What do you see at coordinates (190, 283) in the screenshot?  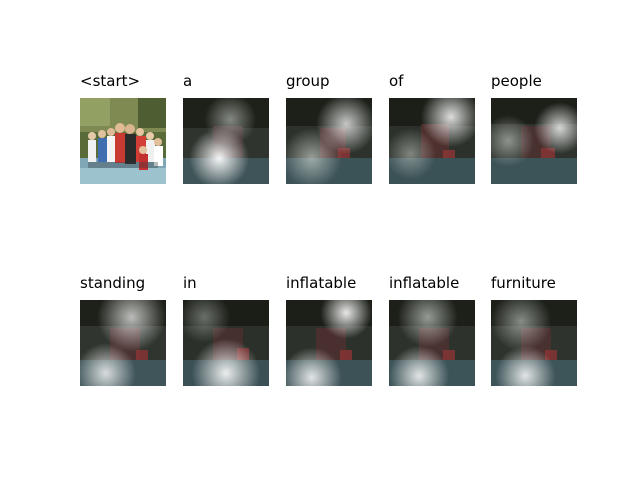 I see `panel-word-label: in` at bounding box center [190, 283].